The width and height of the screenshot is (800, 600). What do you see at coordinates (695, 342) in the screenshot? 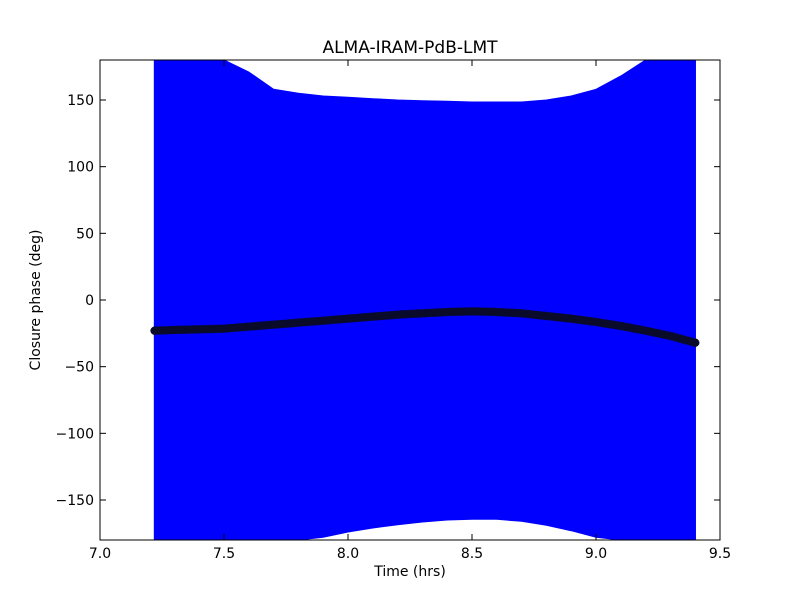
I see `data-point-marker` at bounding box center [695, 342].